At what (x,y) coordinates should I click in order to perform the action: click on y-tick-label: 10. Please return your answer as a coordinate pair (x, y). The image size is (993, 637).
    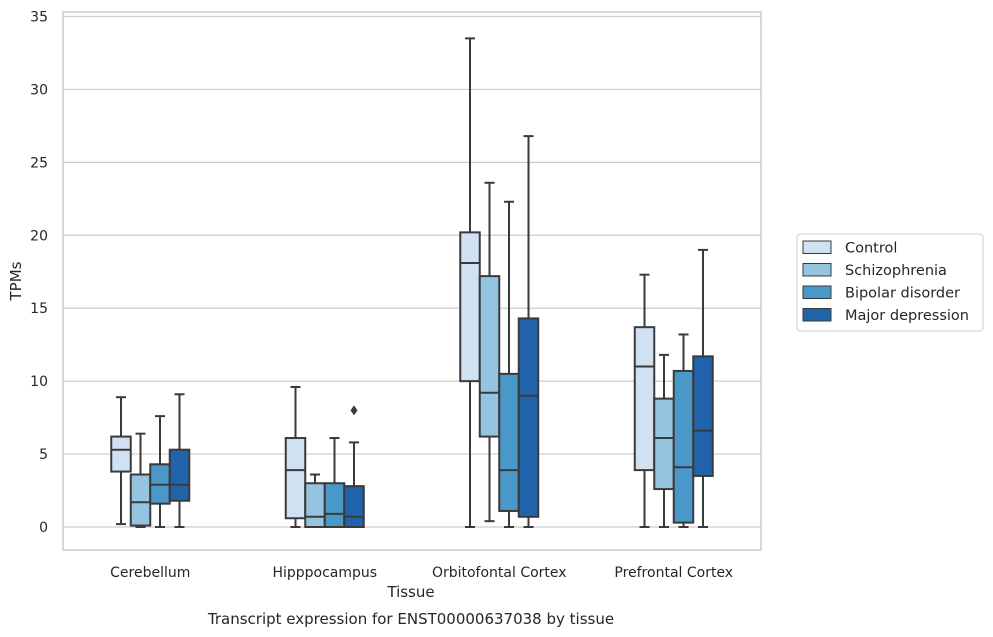
    Looking at the image, I should click on (39, 382).